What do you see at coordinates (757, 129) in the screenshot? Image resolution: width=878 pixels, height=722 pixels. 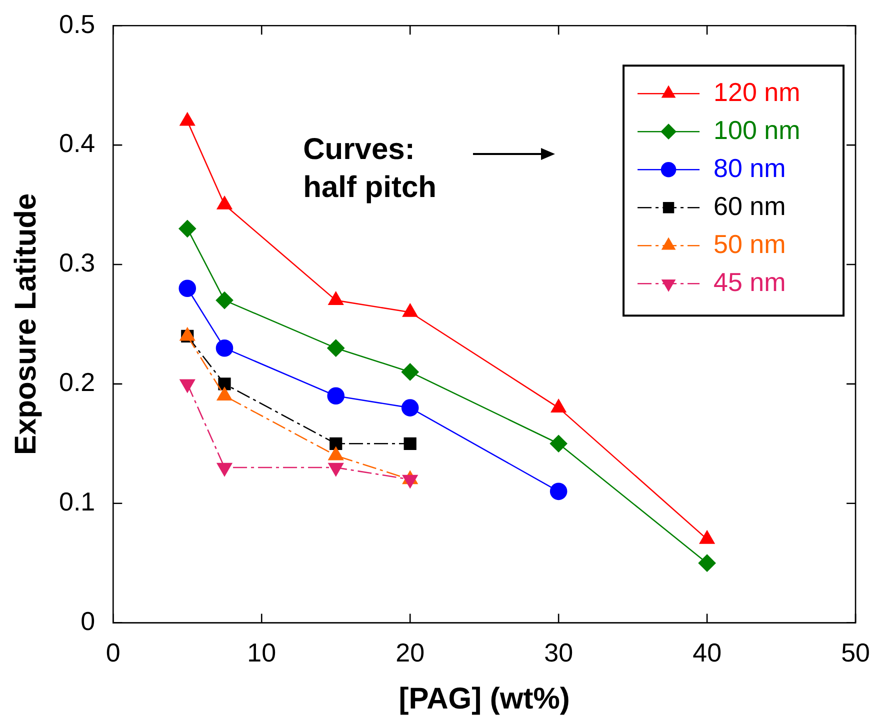 I see `legend-label: 100 nm` at bounding box center [757, 129].